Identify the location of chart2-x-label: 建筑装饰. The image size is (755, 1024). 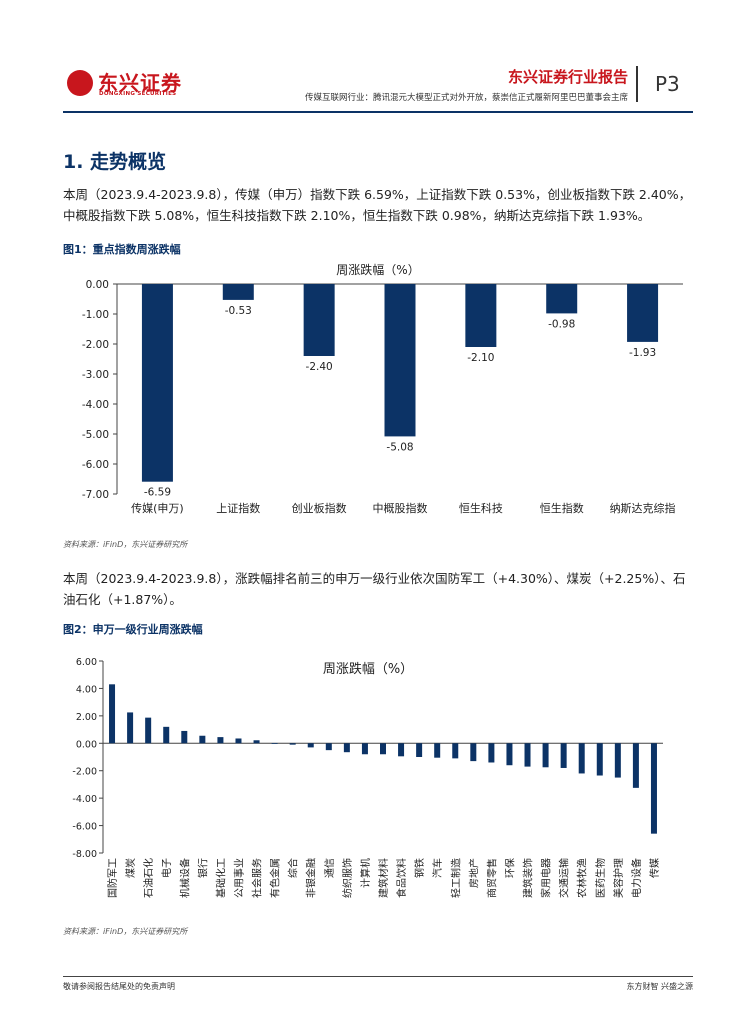
(528, 878).